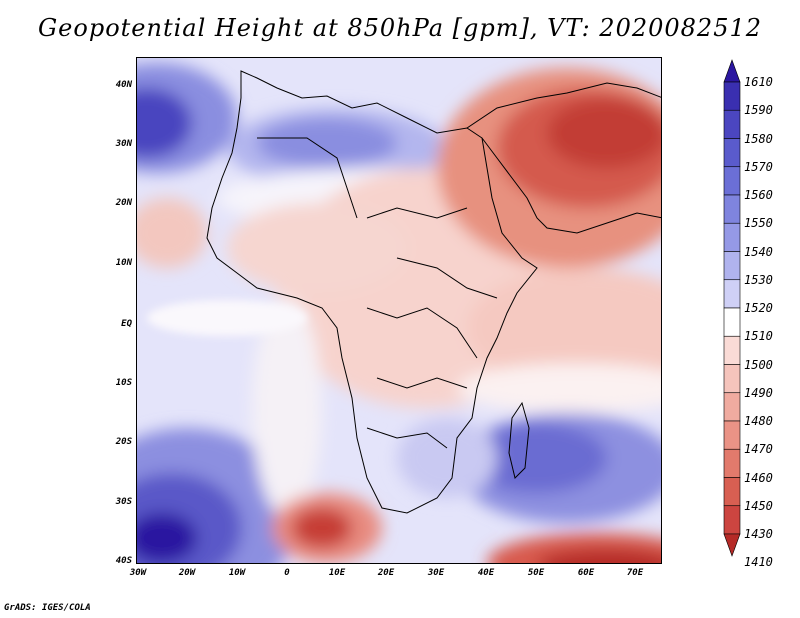 This screenshot has height=618, width=800. I want to click on colorbar-label: 1590, so click(758, 110).